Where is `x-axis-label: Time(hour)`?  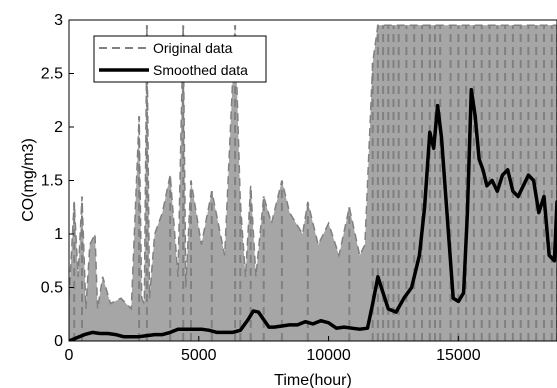
x-axis-label: Time(hour) is located at coordinates (313, 380).